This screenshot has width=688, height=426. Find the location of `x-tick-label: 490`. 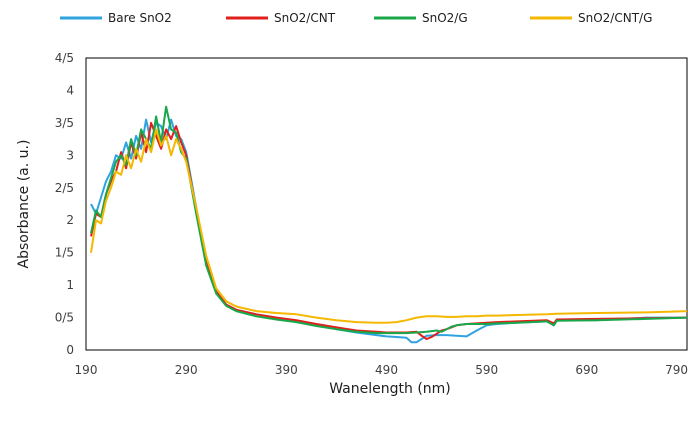

x-tick-label: 490 is located at coordinates (386, 370).